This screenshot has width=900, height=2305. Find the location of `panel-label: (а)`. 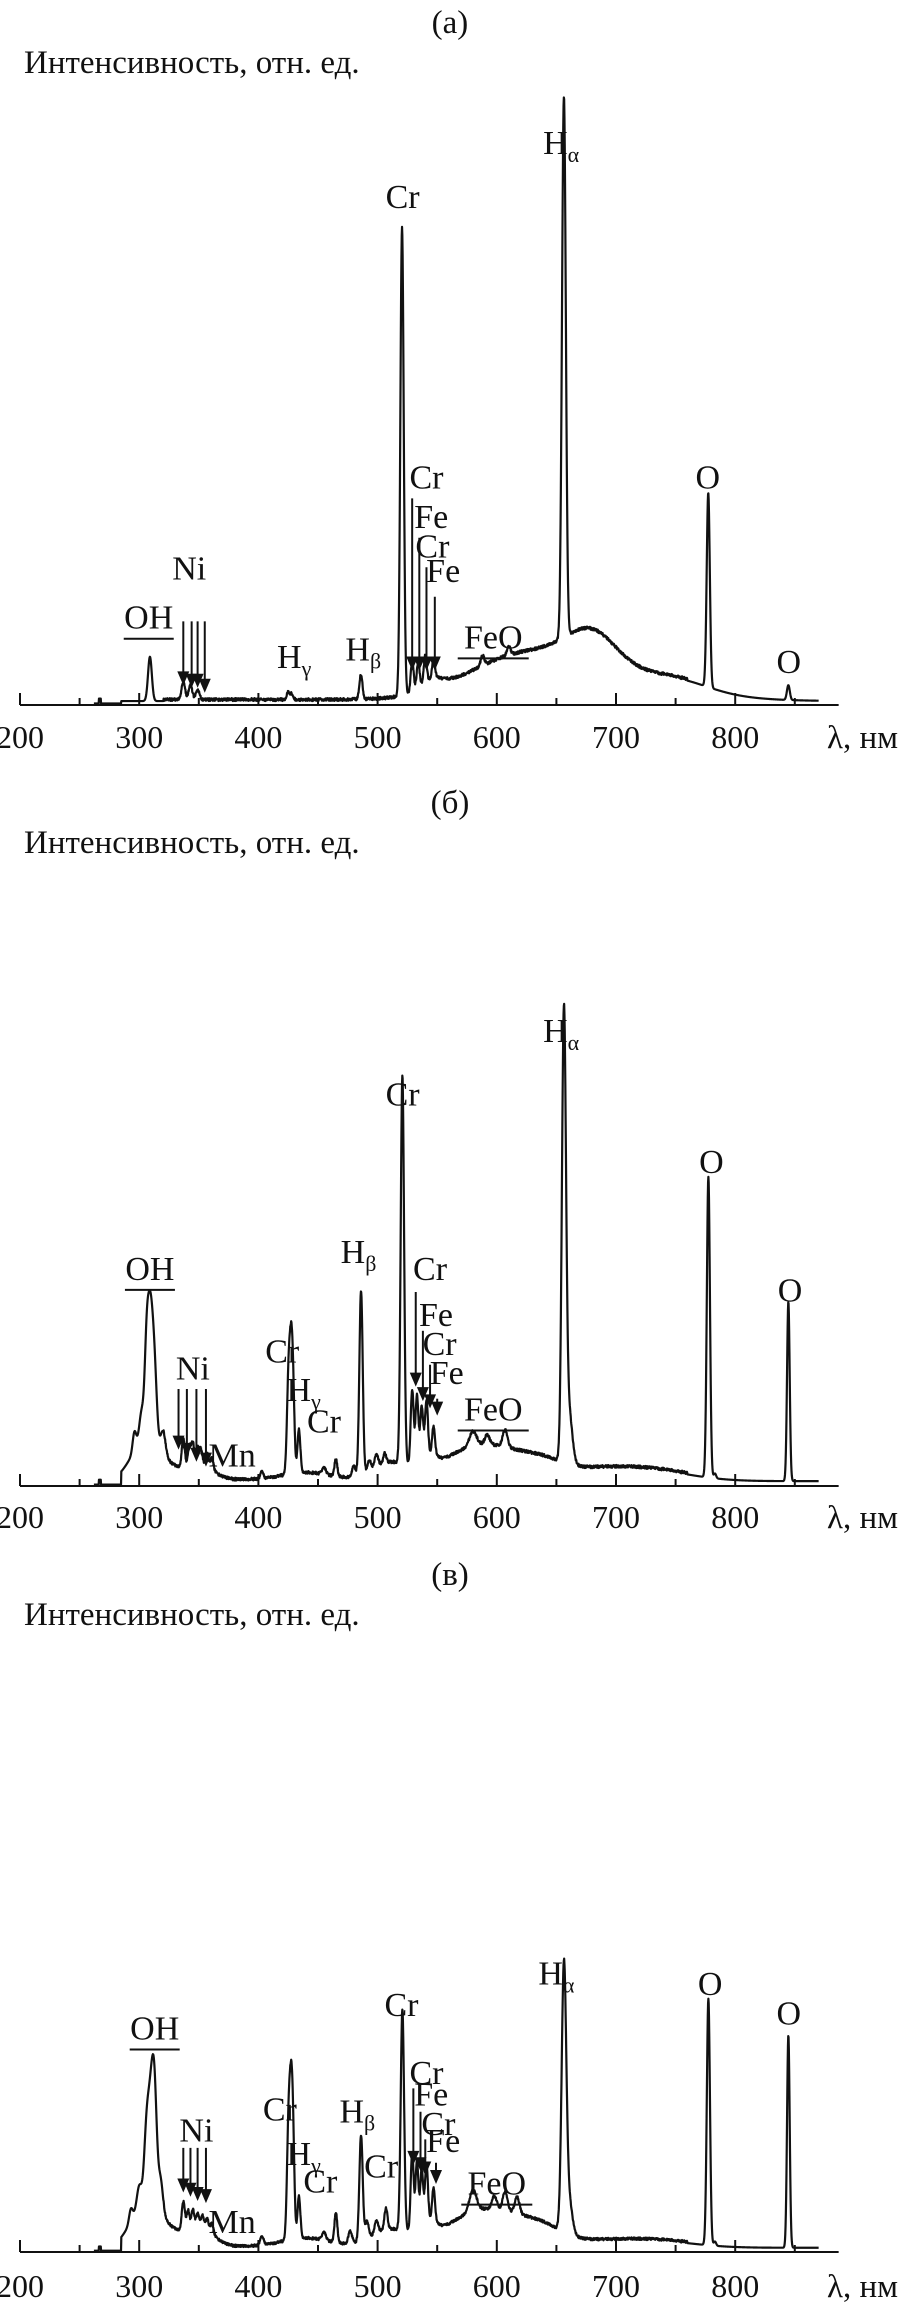

panel-label: (а) is located at coordinates (450, 23).